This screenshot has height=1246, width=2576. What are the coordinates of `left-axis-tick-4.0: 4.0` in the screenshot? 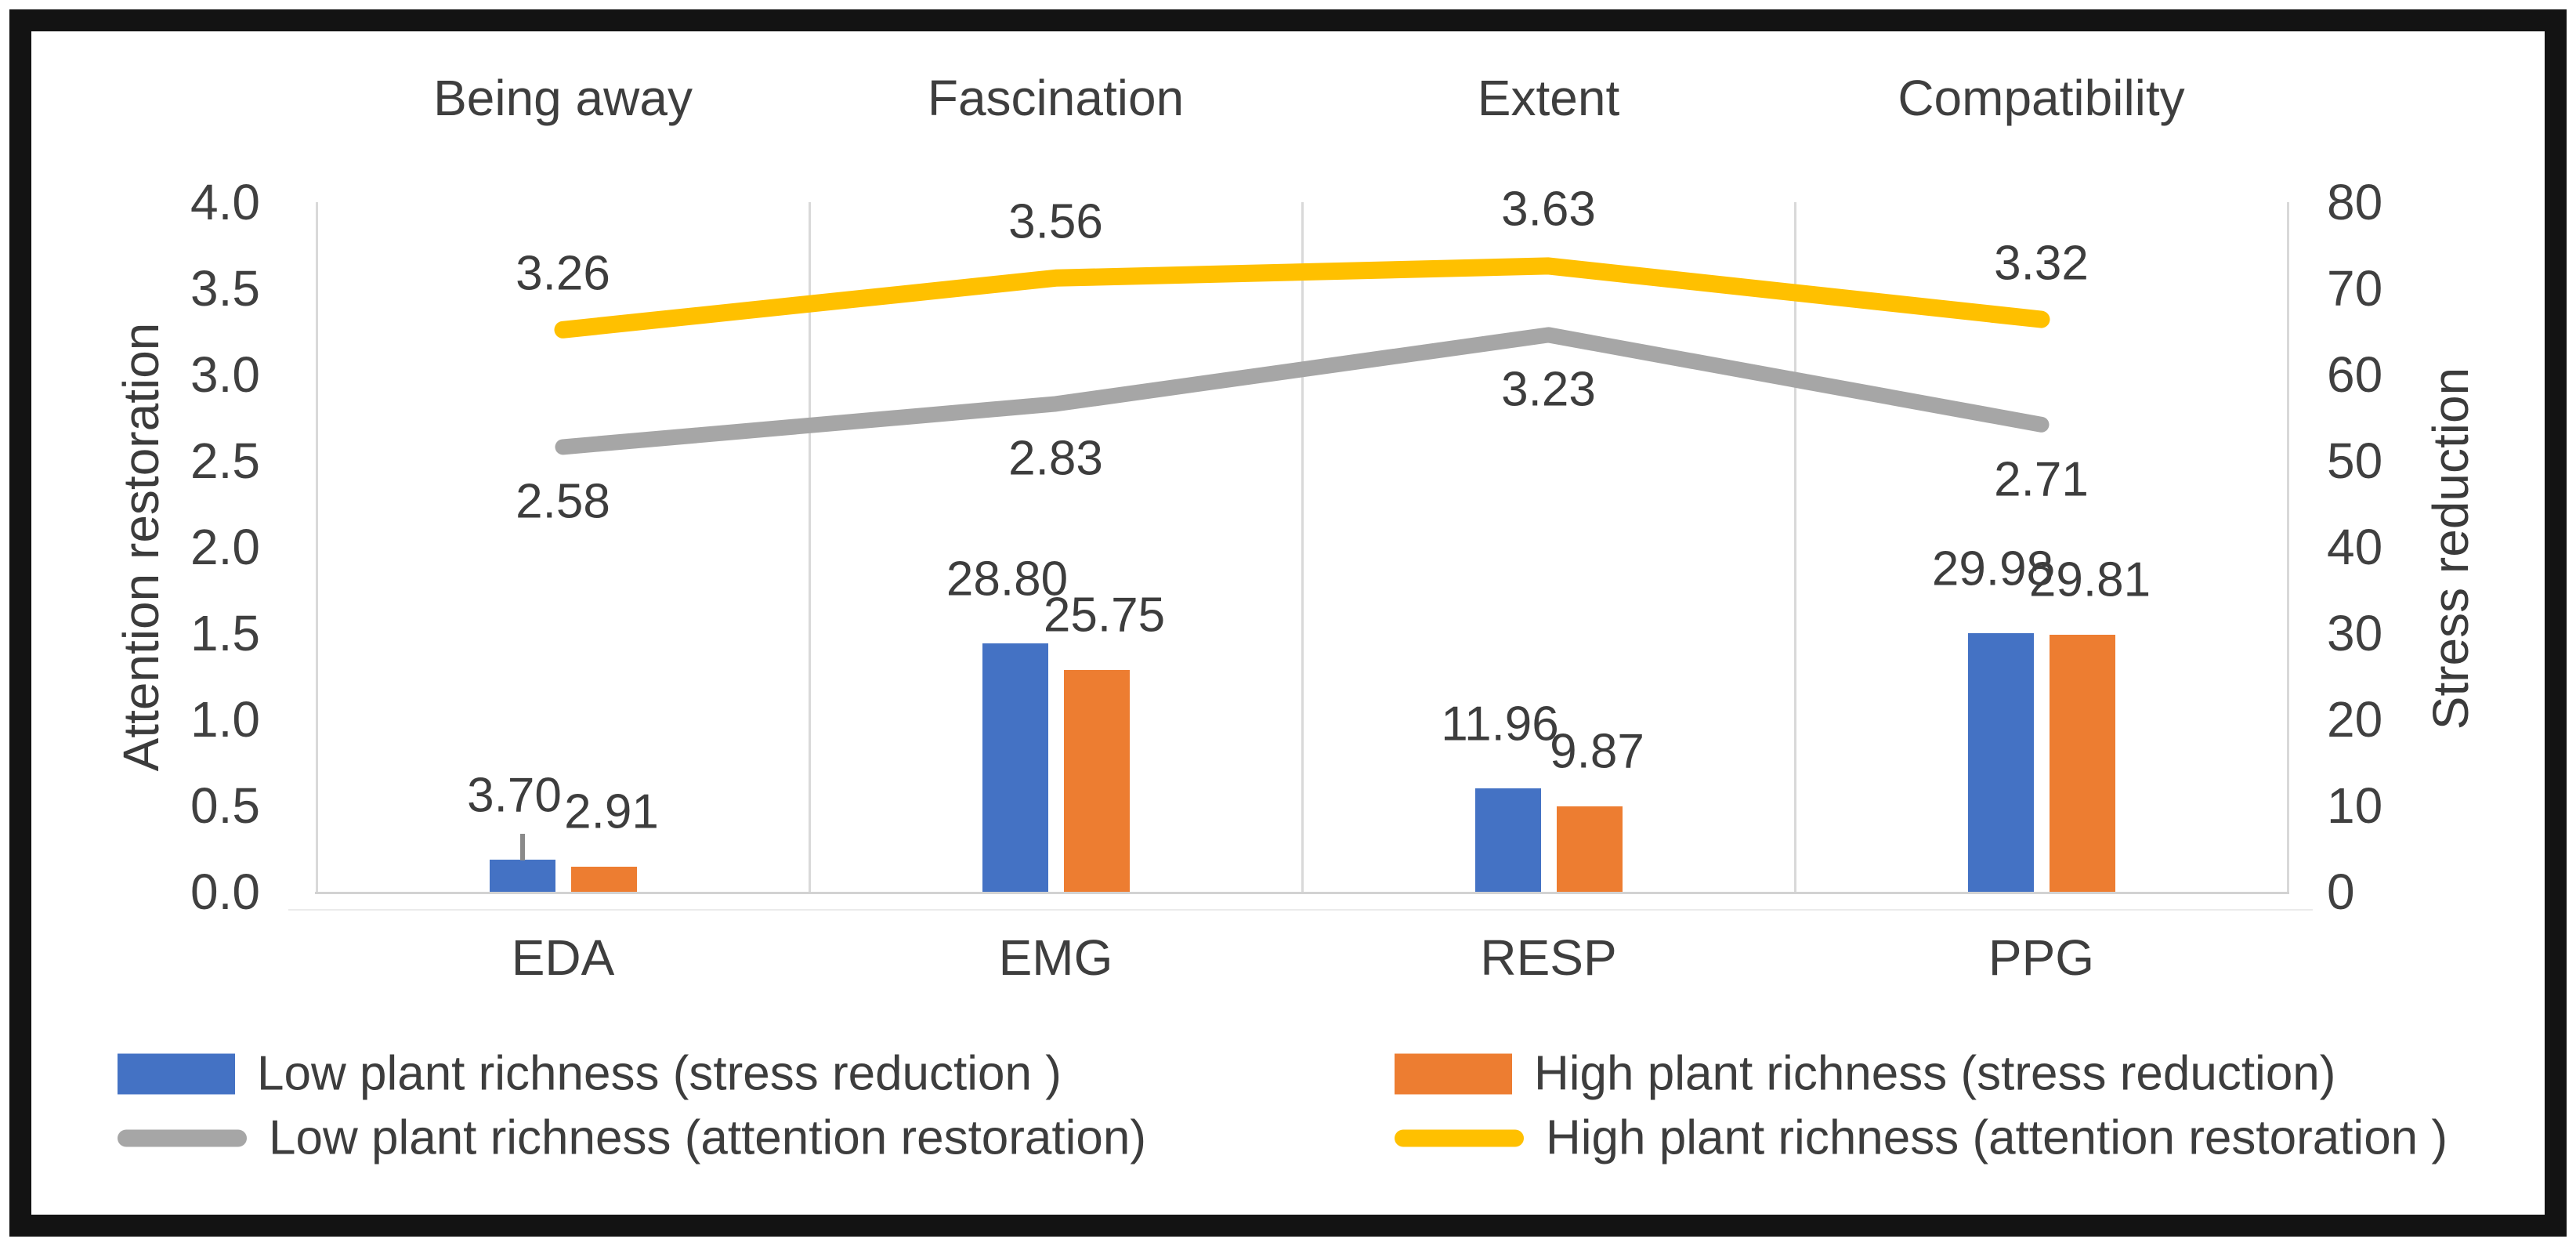 It's located at (225, 202).